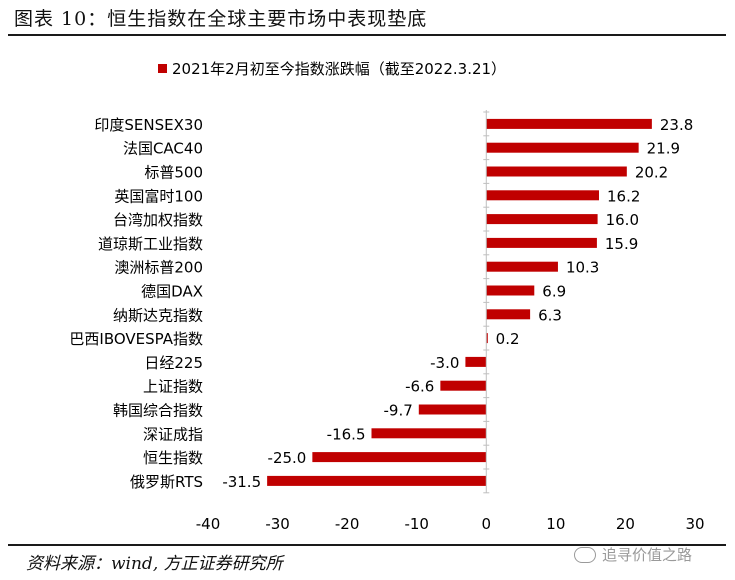 This screenshot has height=580, width=735. What do you see at coordinates (444, 363) in the screenshot?
I see `value-label: -3.0` at bounding box center [444, 363].